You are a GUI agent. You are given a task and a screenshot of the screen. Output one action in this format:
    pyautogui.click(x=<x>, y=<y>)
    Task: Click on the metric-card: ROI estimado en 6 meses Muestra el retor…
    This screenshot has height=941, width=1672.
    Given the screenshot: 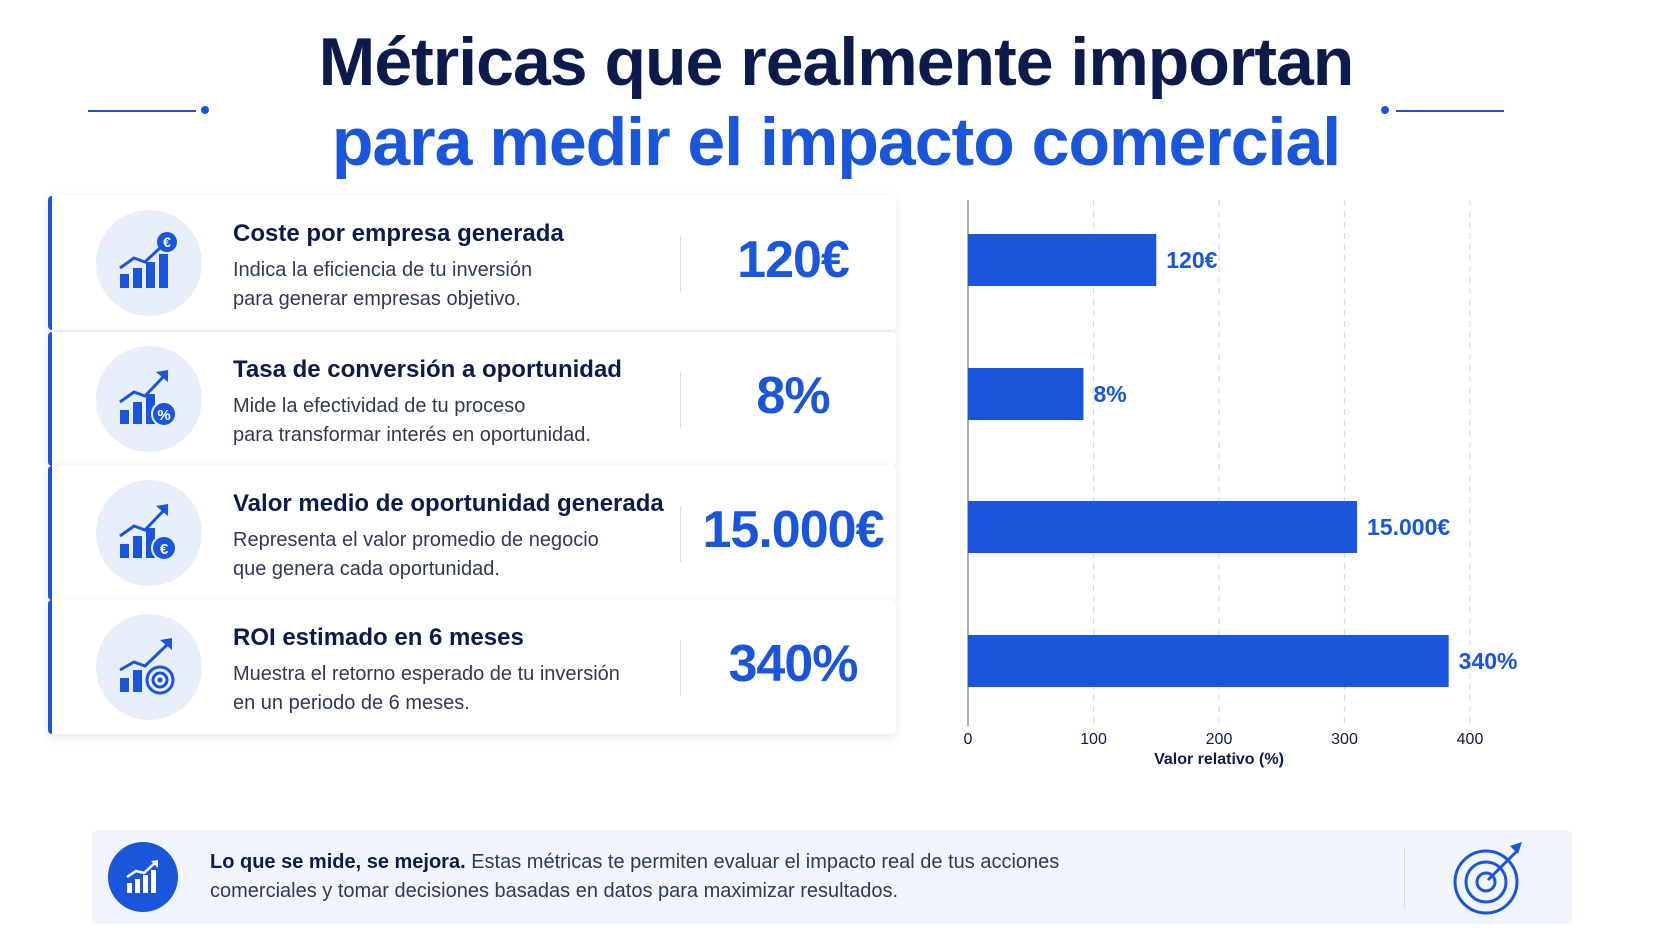 What is the action you would take?
    pyautogui.click(x=472, y=667)
    